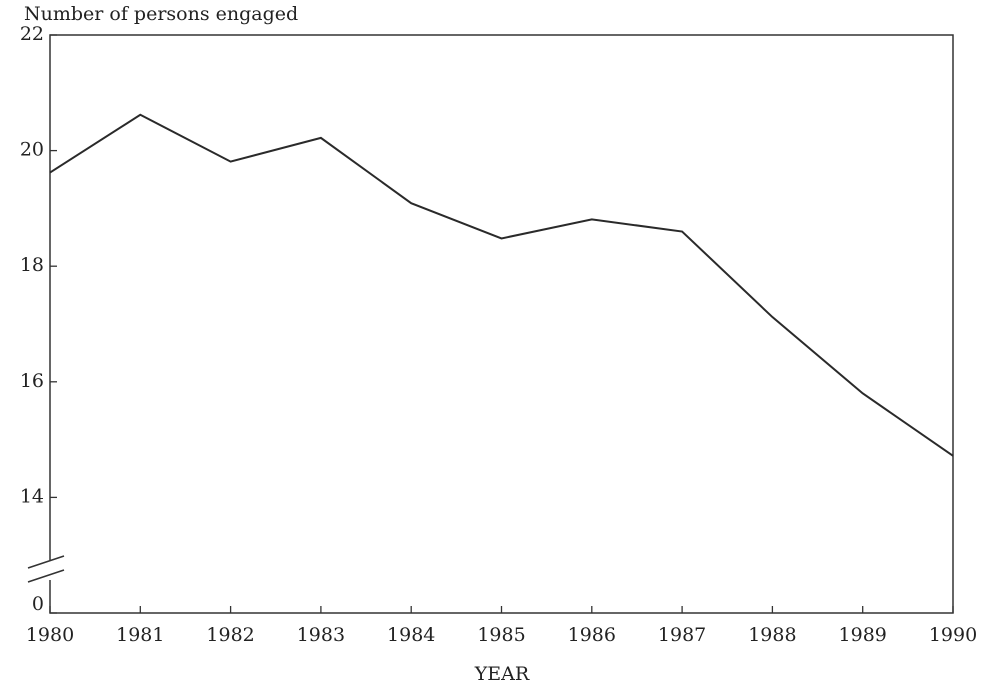 Image resolution: width=993 pixels, height=693 pixels. What do you see at coordinates (38, 604) in the screenshot?
I see `y-tick-label: 0` at bounding box center [38, 604].